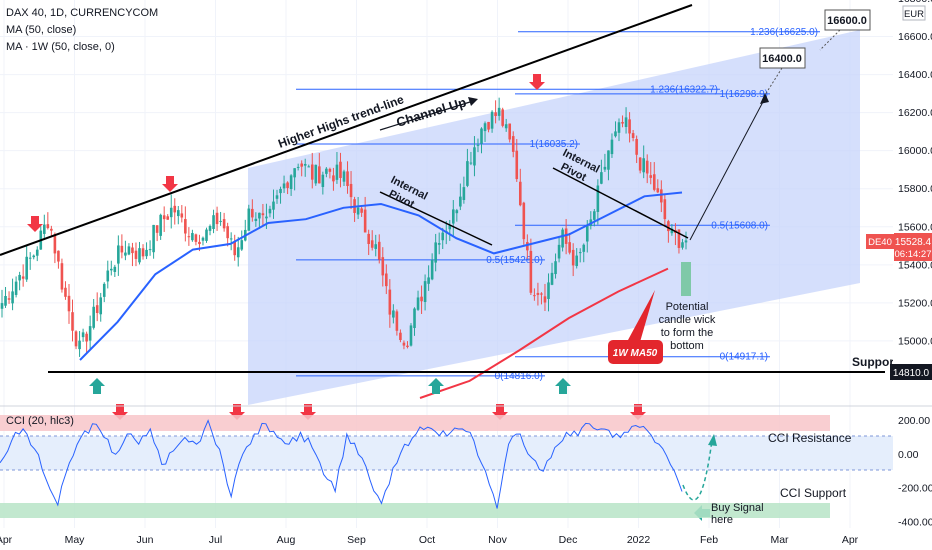 The height and width of the screenshot is (550, 932). Describe the element at coordinates (641, 316) in the screenshot. I see `ma-badge-pointer` at that location.